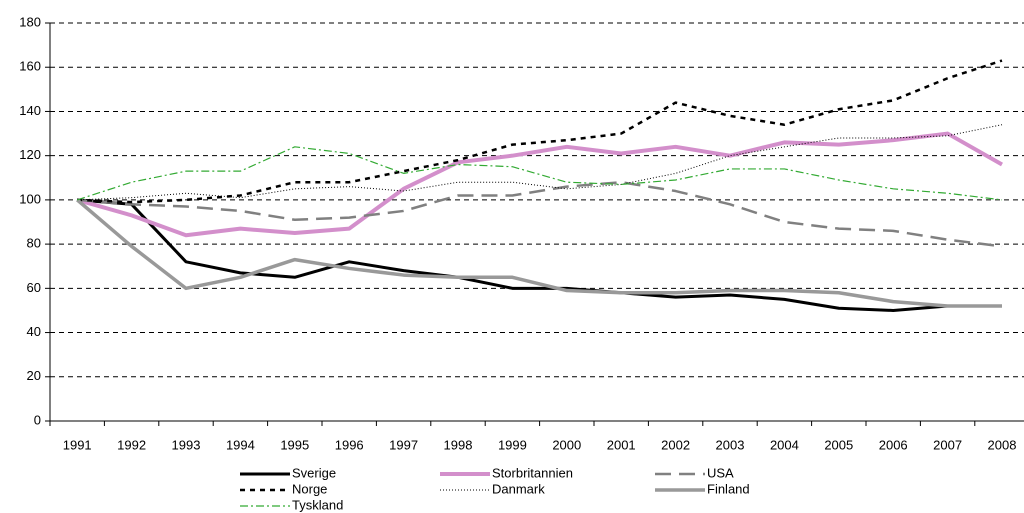 This screenshot has height=513, width=1024. Describe the element at coordinates (518, 488) in the screenshot. I see `legend-label: Danmark` at that location.